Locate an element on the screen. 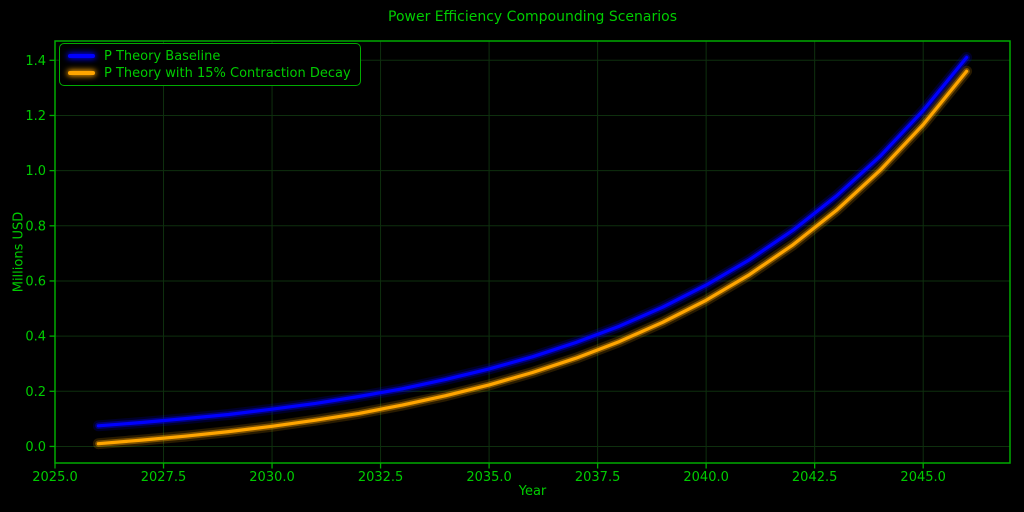 The width and height of the screenshot is (1024, 512). decay-line-swatch is located at coordinates (81, 73).